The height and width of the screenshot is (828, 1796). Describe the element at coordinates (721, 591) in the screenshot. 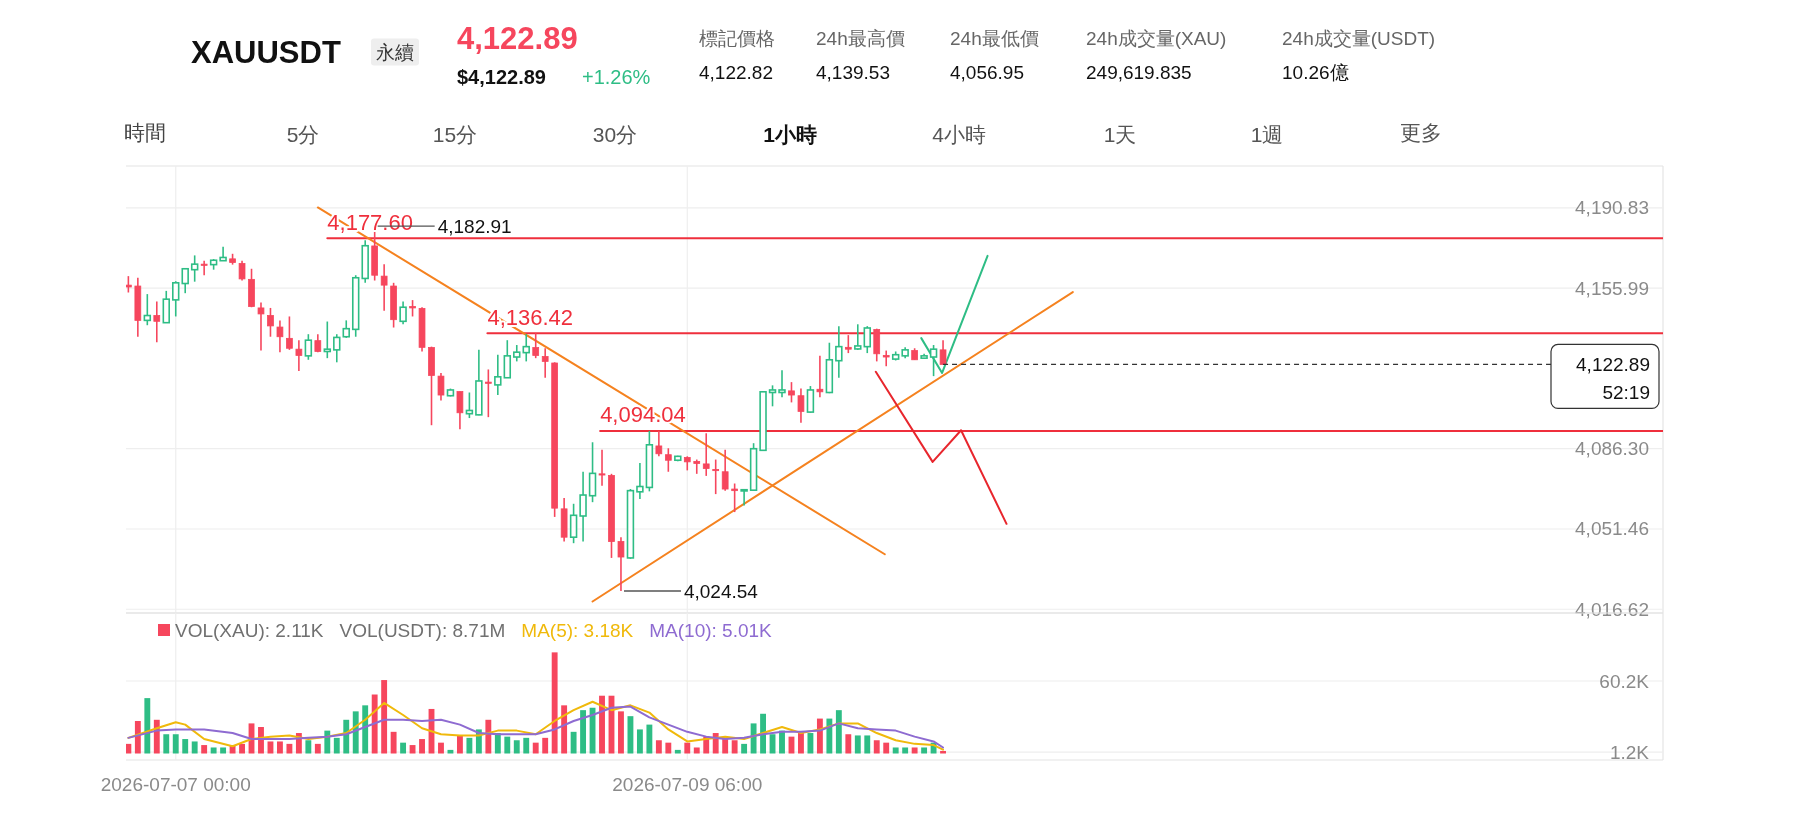

I see `annotation: 4,024.54` at that location.